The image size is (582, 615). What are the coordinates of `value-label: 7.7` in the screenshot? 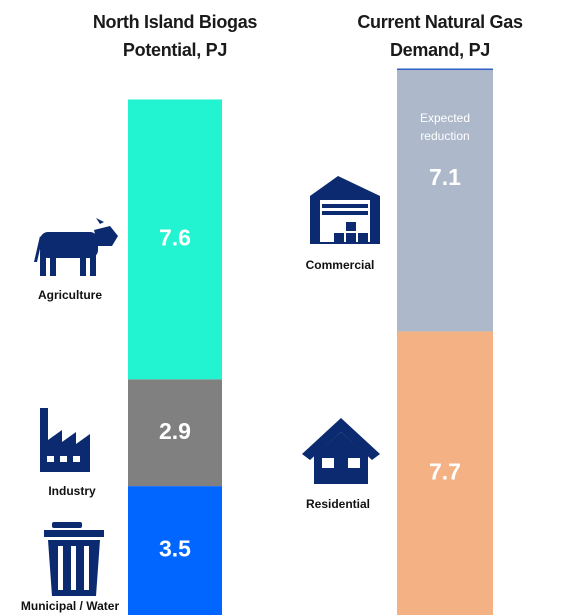 It's located at (445, 471).